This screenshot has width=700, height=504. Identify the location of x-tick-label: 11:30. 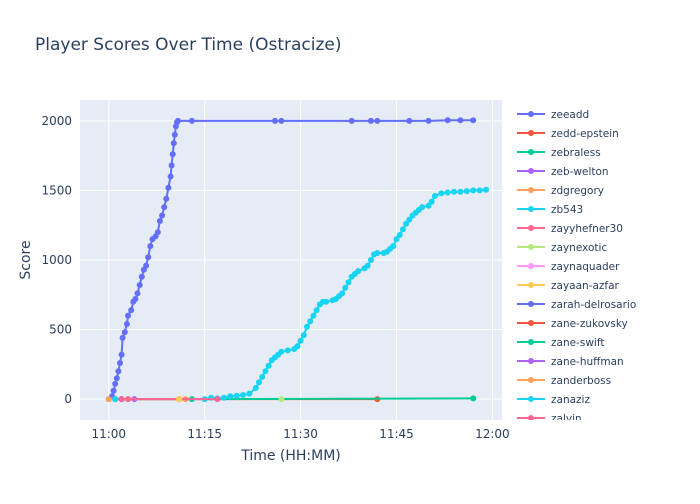
(300, 434).